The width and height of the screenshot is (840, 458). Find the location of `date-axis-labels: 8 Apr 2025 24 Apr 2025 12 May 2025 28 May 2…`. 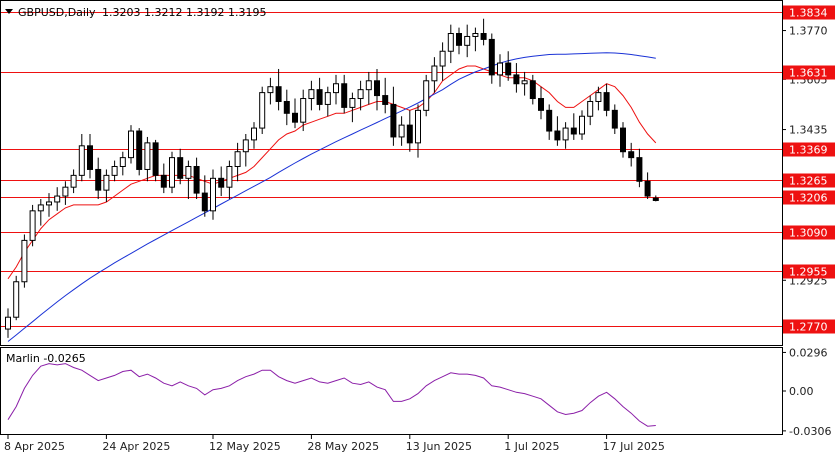

date-axis-labels: 8 Apr 2025 24 Apr 2025 12 May 2025 28 May 2… is located at coordinates (334, 444).